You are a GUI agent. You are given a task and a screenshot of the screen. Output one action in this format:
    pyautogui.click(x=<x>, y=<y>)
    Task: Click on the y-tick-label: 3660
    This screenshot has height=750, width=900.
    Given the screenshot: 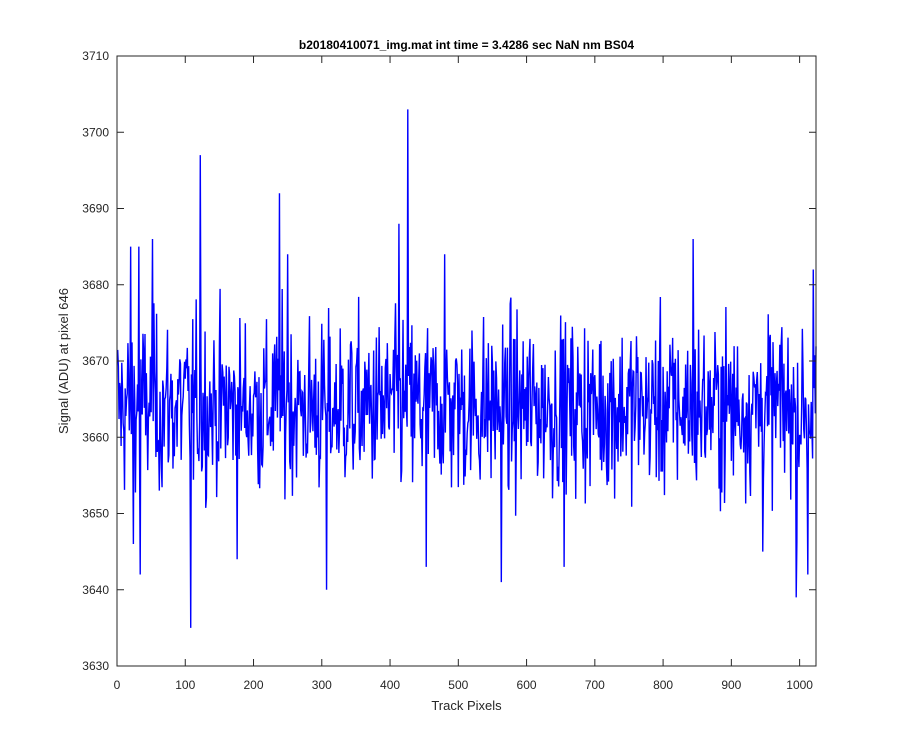 What is the action you would take?
    pyautogui.click(x=95, y=437)
    